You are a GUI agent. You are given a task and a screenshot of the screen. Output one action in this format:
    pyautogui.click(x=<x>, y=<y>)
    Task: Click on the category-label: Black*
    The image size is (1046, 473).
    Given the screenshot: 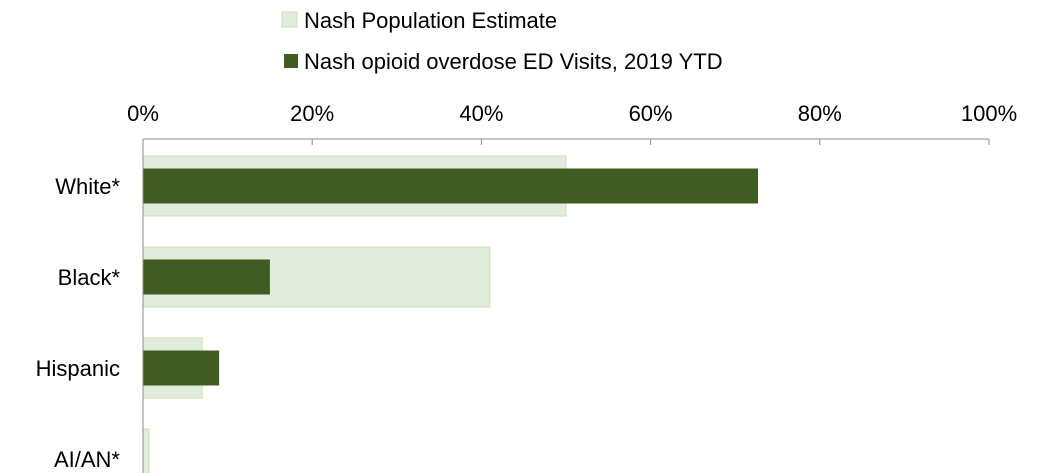 What is the action you would take?
    pyautogui.click(x=89, y=277)
    